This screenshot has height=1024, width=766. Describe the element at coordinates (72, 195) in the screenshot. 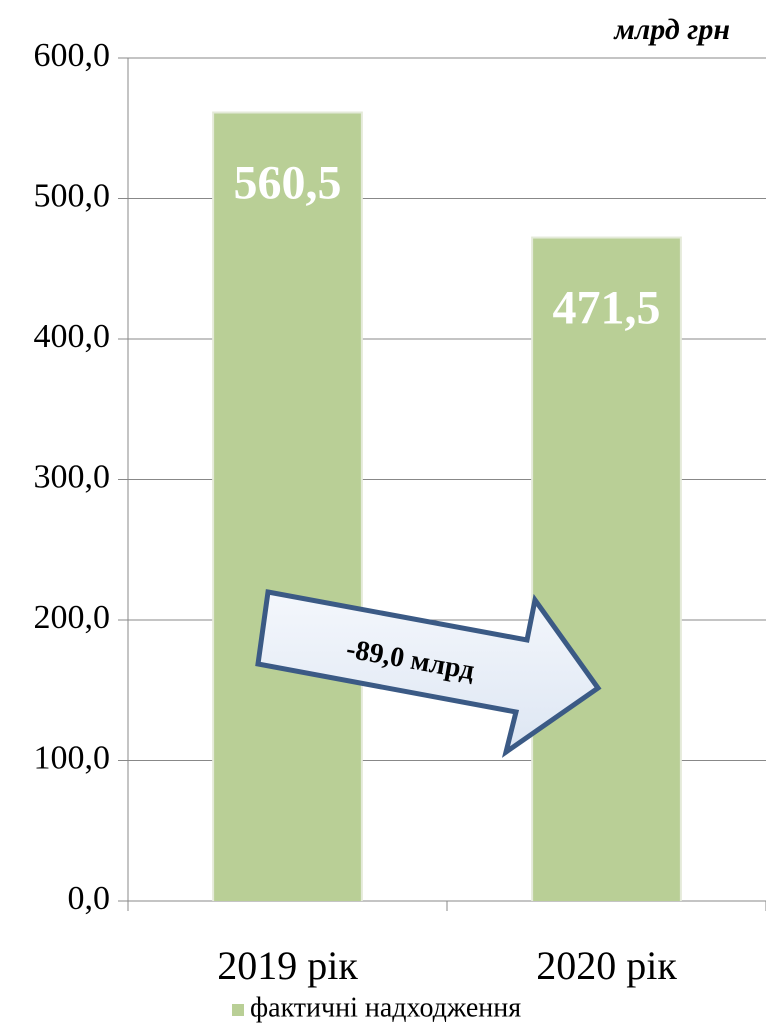

I see `y-tick-label: 500,0` at that location.